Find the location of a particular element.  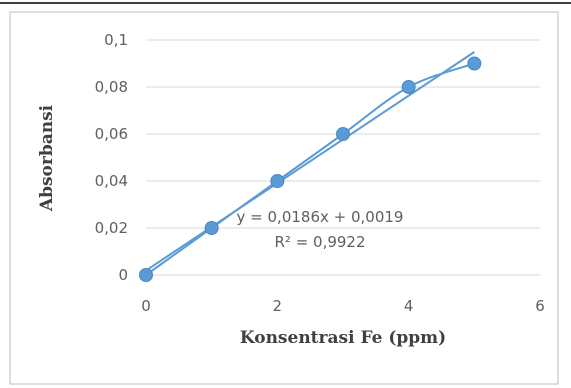

y-tick-labels: 0 0,02 0,04 0,06 0,08 0,1 is located at coordinates (111, 157).